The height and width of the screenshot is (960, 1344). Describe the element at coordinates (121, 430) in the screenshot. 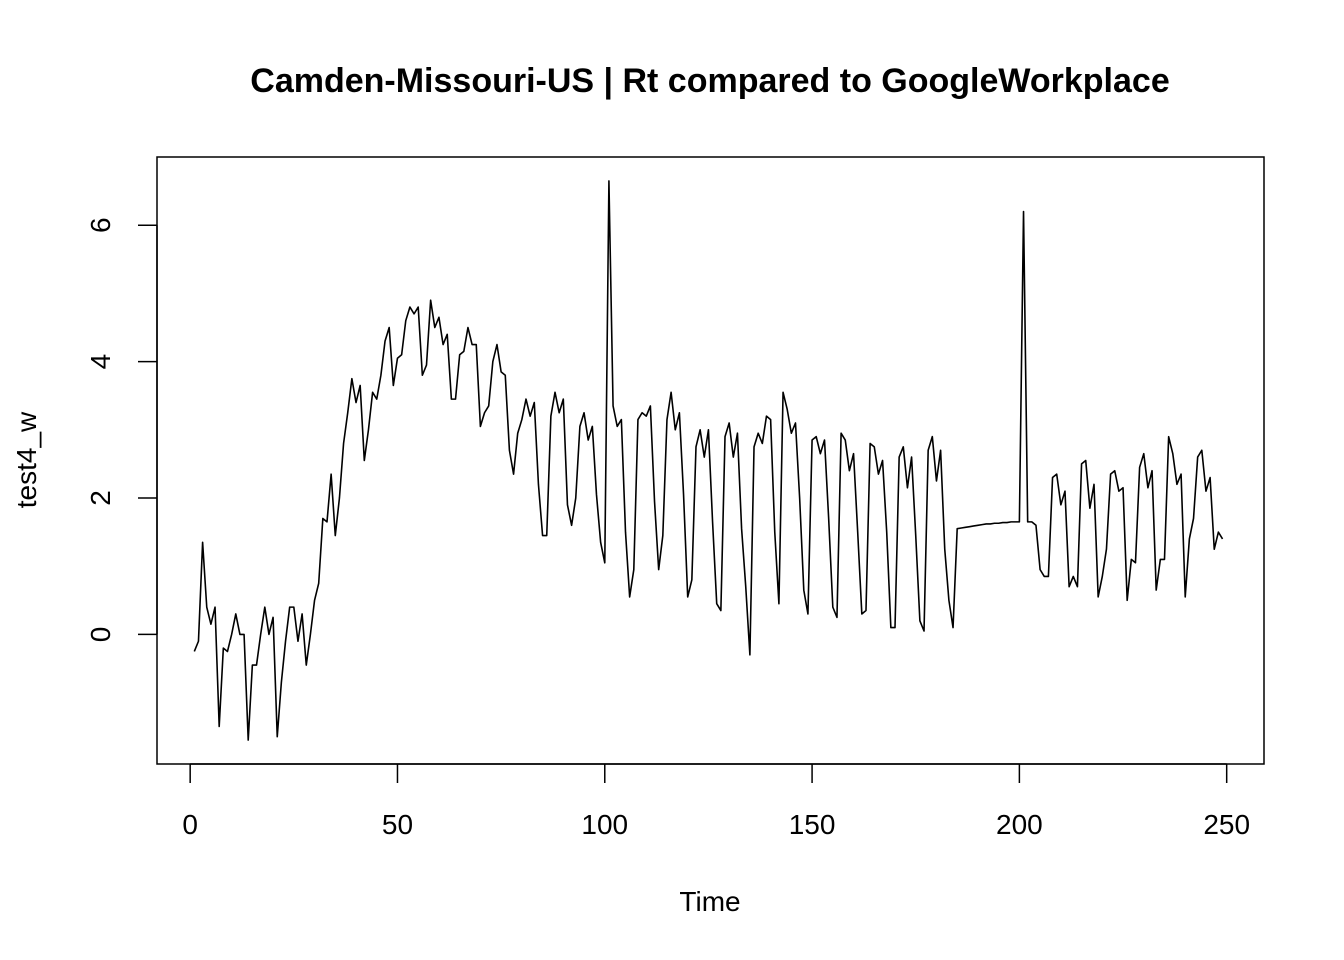

I see `y-axis: 0 2 4 6` at that location.